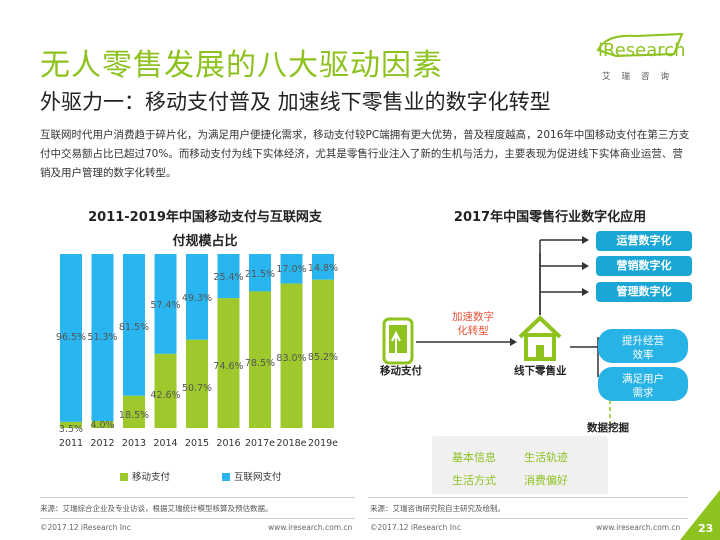 The height and width of the screenshot is (540, 720). I want to click on legend-swatch-mobile, so click(124, 477).